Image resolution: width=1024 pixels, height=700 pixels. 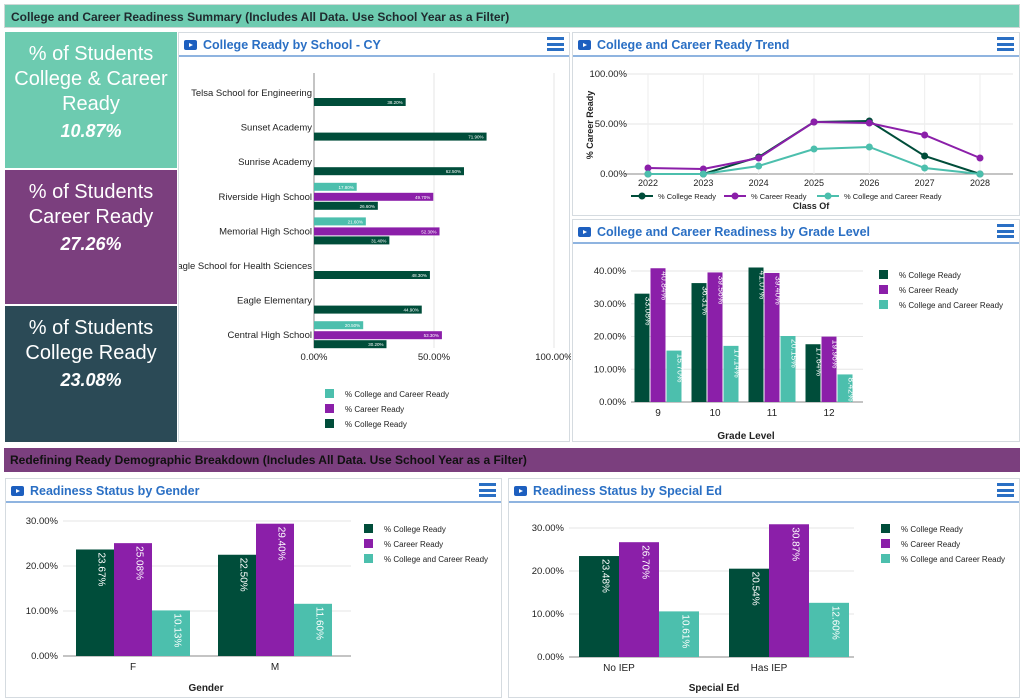 I want to click on data-label: 36.31%, so click(x=706, y=300).